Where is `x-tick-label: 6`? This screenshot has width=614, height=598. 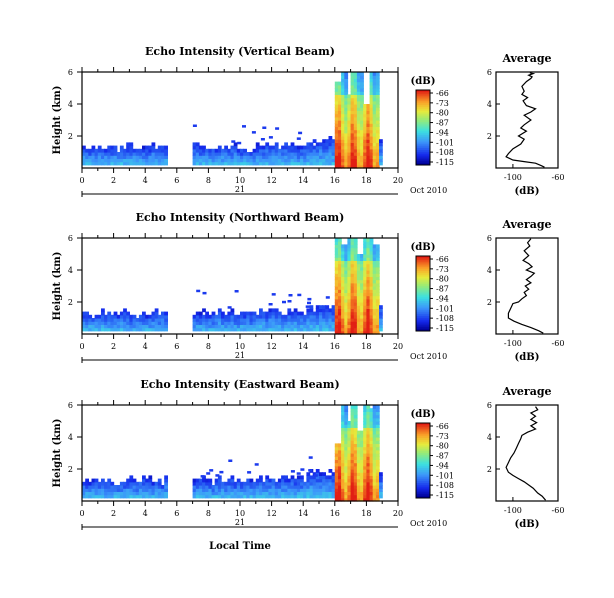
x-tick-label: 6 is located at coordinates (176, 180).